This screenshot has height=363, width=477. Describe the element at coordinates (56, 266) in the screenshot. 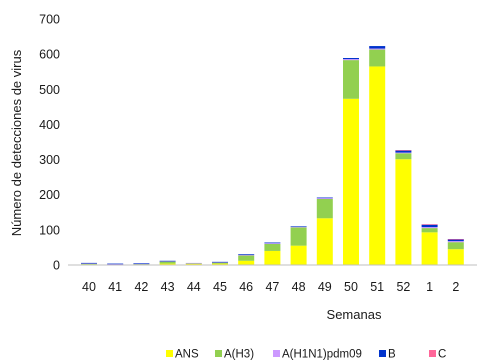

I see `y-tick-label: 0` at that location.